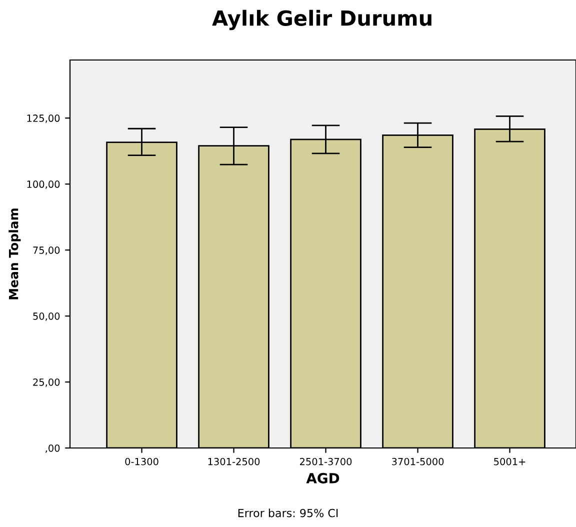 The width and height of the screenshot is (576, 527). I want to click on y-tick-label: 25,00, so click(46, 382).